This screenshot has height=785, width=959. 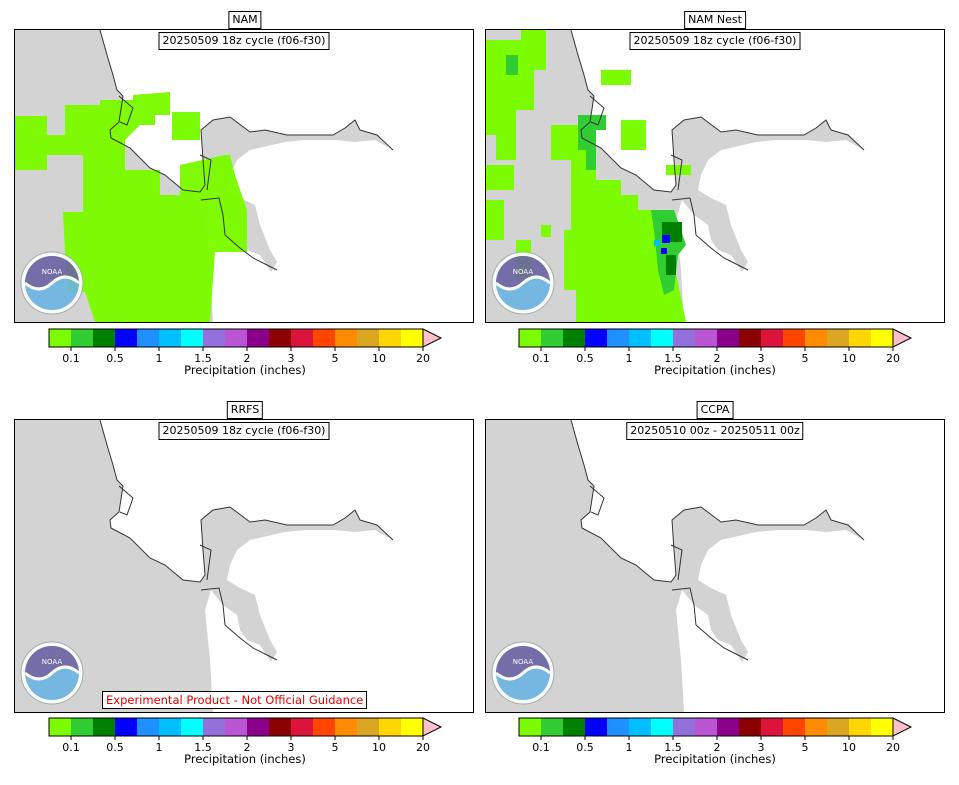 What do you see at coordinates (675, 566) in the screenshot?
I see `map-ccpa` at bounding box center [675, 566].